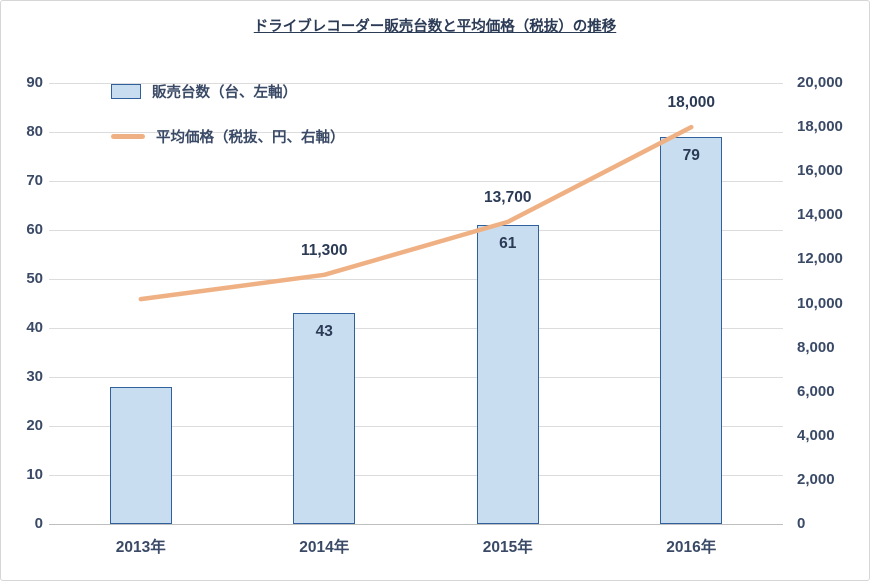  Describe the element at coordinates (820, 82) in the screenshot. I see `right-axis-tick: 20,000` at that location.